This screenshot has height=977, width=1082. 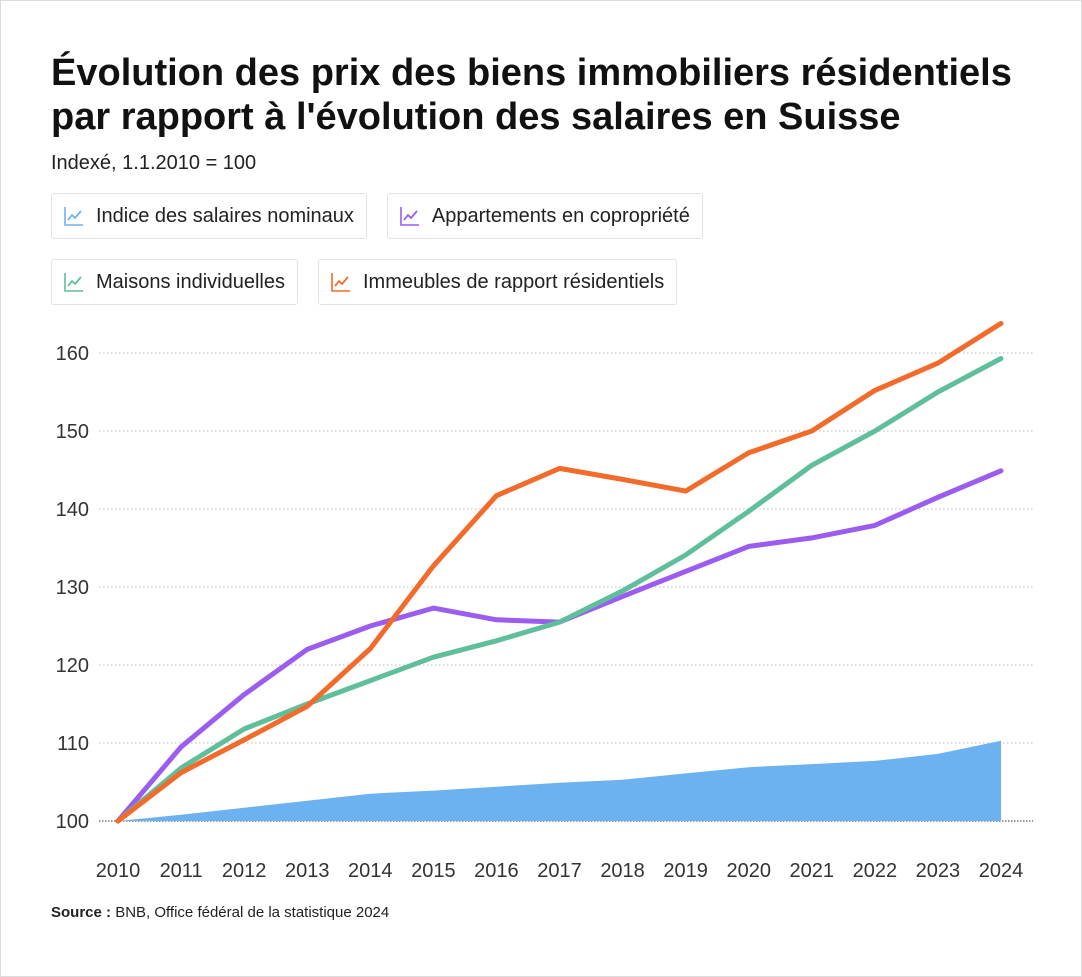 I want to click on legend-label: Maisons individuelles, so click(x=190, y=281).